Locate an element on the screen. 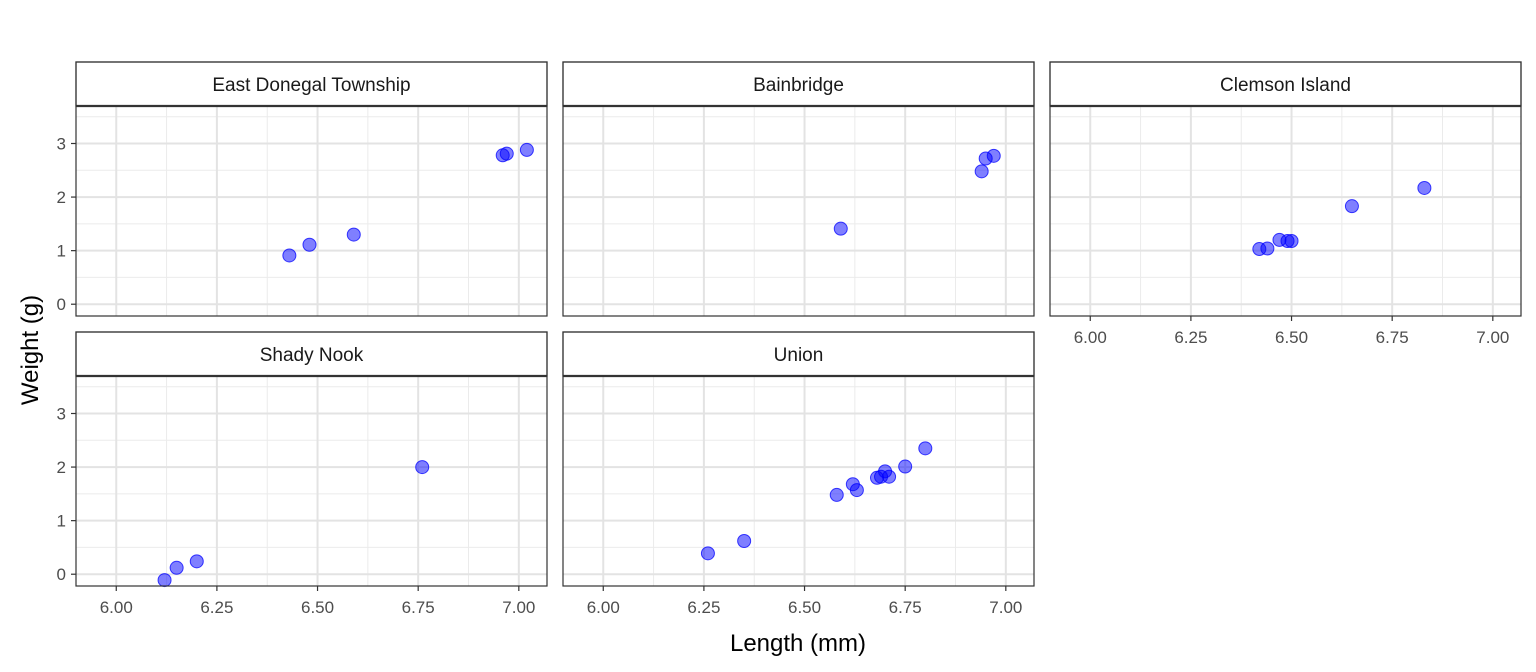  facet-panel: Union 6.00 6.25 6.50 6.75 7.00 is located at coordinates (798, 474).